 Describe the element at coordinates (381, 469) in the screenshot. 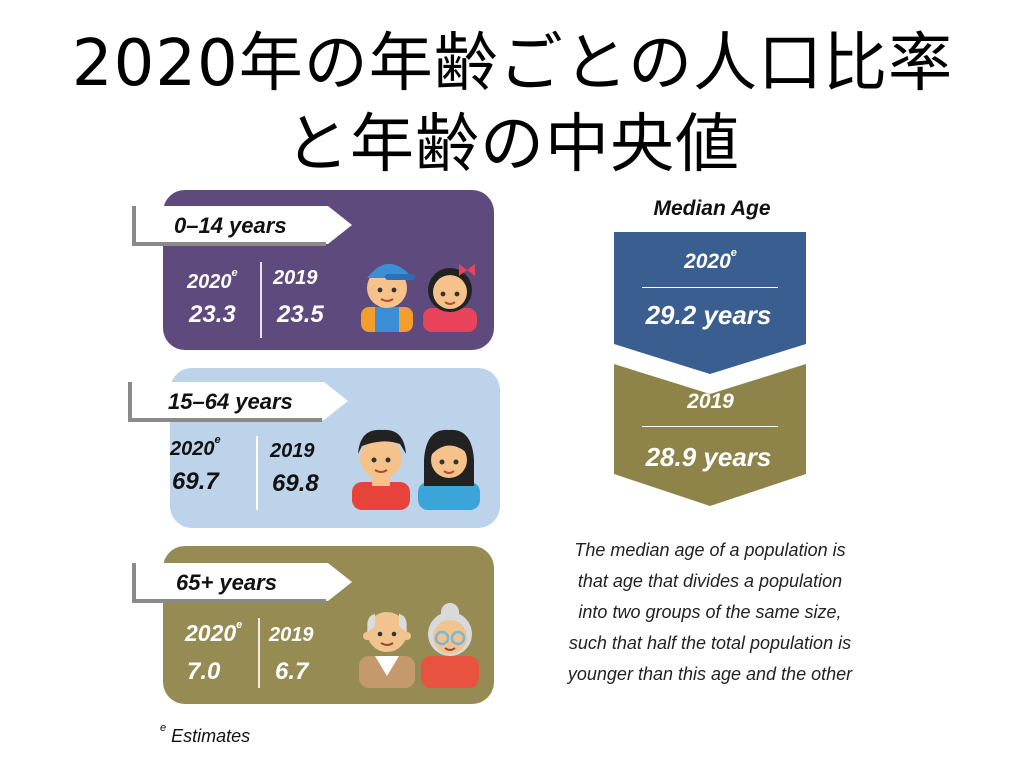

I see `man-icon` at that location.